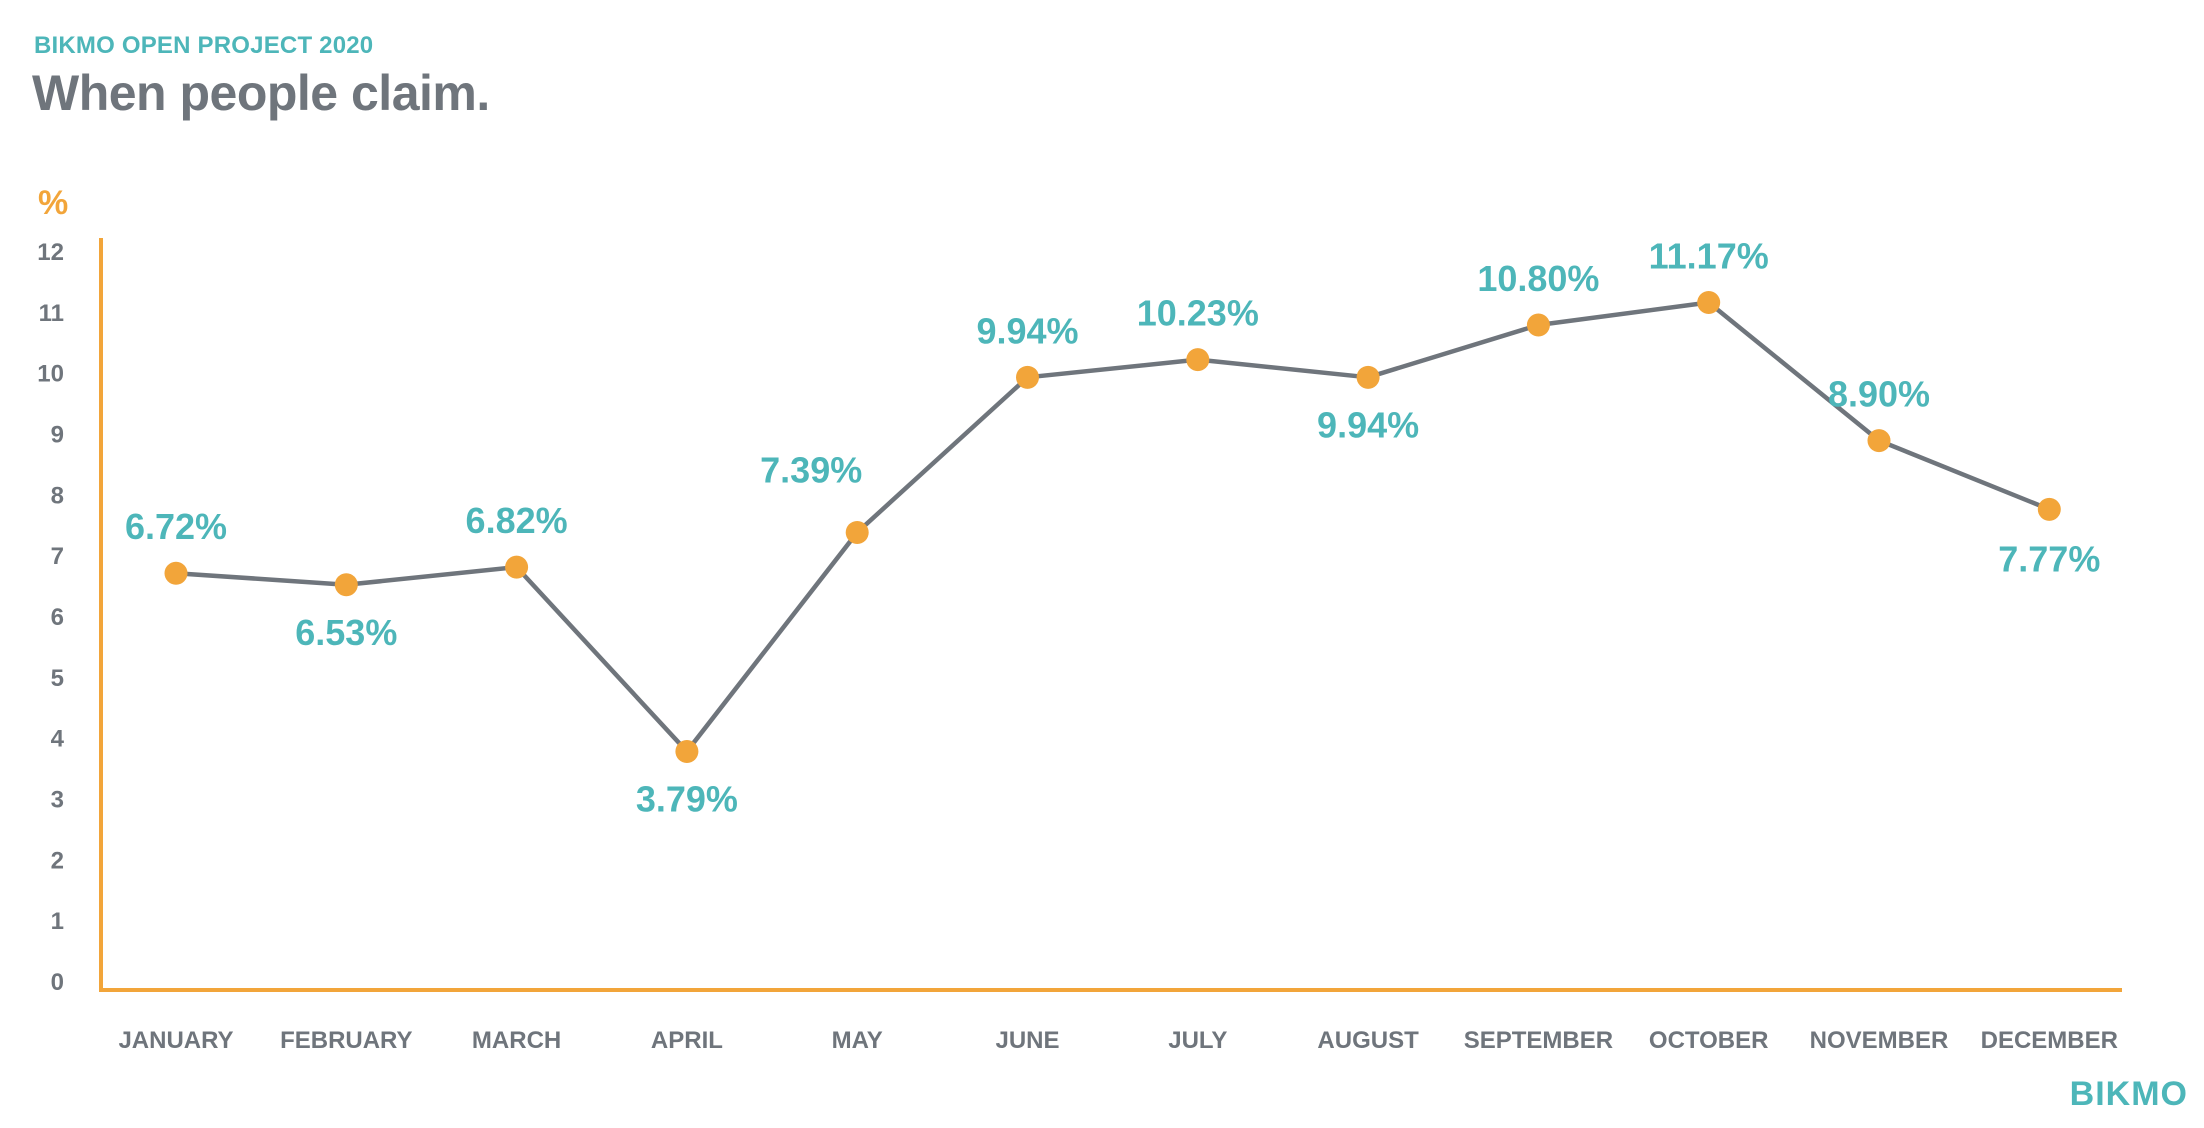  What do you see at coordinates (2128, 1094) in the screenshot?
I see `bikmo-logo: BIKMO` at bounding box center [2128, 1094].